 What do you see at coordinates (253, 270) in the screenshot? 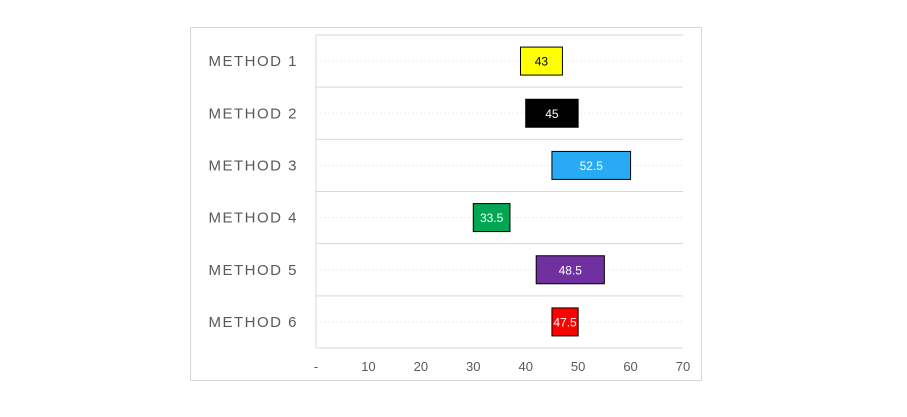
I see `category-label: METHOD 5` at bounding box center [253, 270].